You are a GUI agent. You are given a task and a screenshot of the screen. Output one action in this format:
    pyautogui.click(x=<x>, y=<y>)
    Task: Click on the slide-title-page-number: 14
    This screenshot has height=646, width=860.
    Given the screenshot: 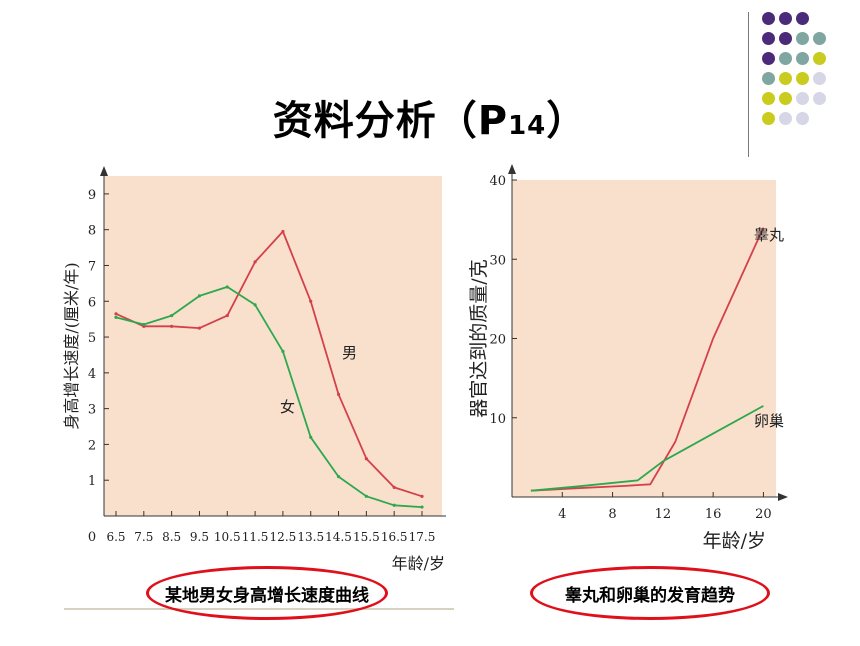 What is the action you would take?
    pyautogui.click(x=527, y=126)
    